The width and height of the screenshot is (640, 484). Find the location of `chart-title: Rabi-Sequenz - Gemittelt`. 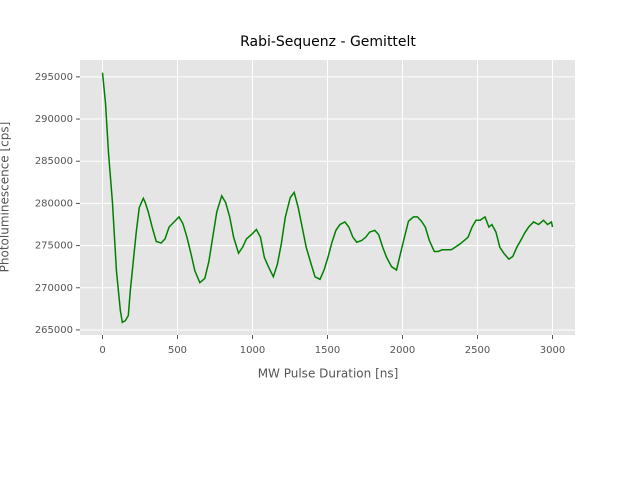

chart-title: Rabi-Sequenz - Gemittelt is located at coordinates (328, 42).